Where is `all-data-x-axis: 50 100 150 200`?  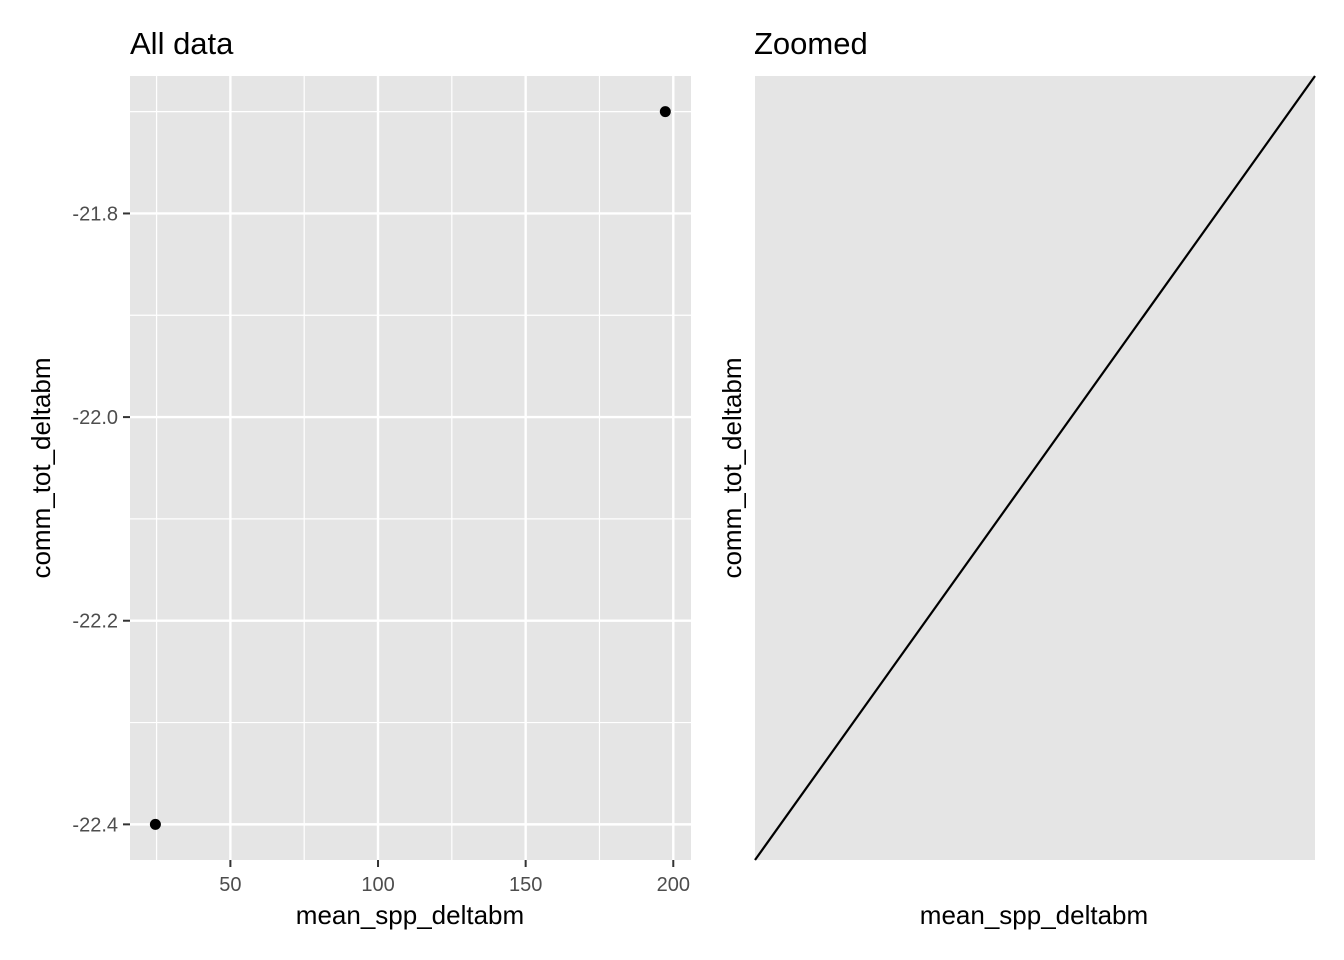 all-data-x-axis: 50 100 150 200 is located at coordinates (454, 878).